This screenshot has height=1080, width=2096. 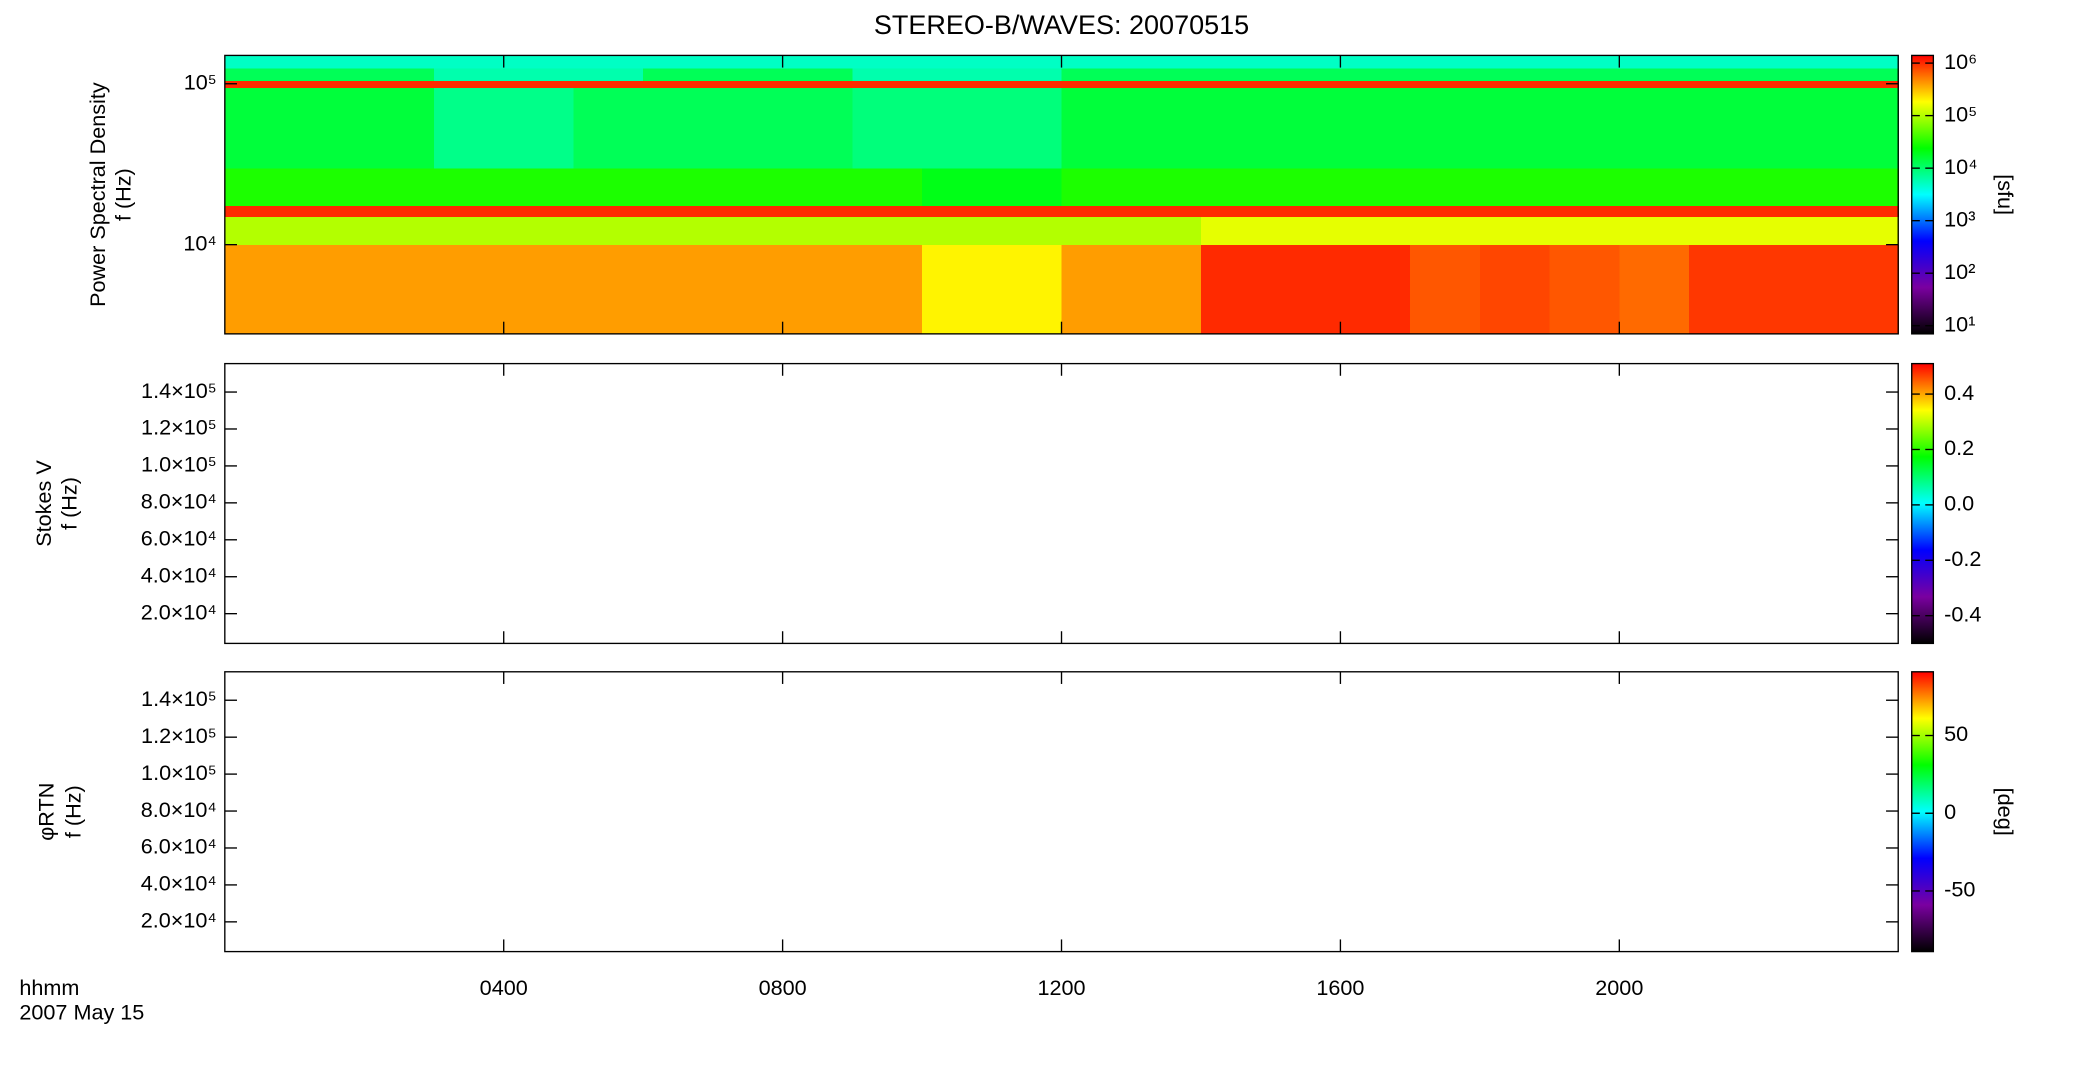 What do you see at coordinates (1959, 218) in the screenshot?
I see `colorbar-tick-label: 10³` at bounding box center [1959, 218].